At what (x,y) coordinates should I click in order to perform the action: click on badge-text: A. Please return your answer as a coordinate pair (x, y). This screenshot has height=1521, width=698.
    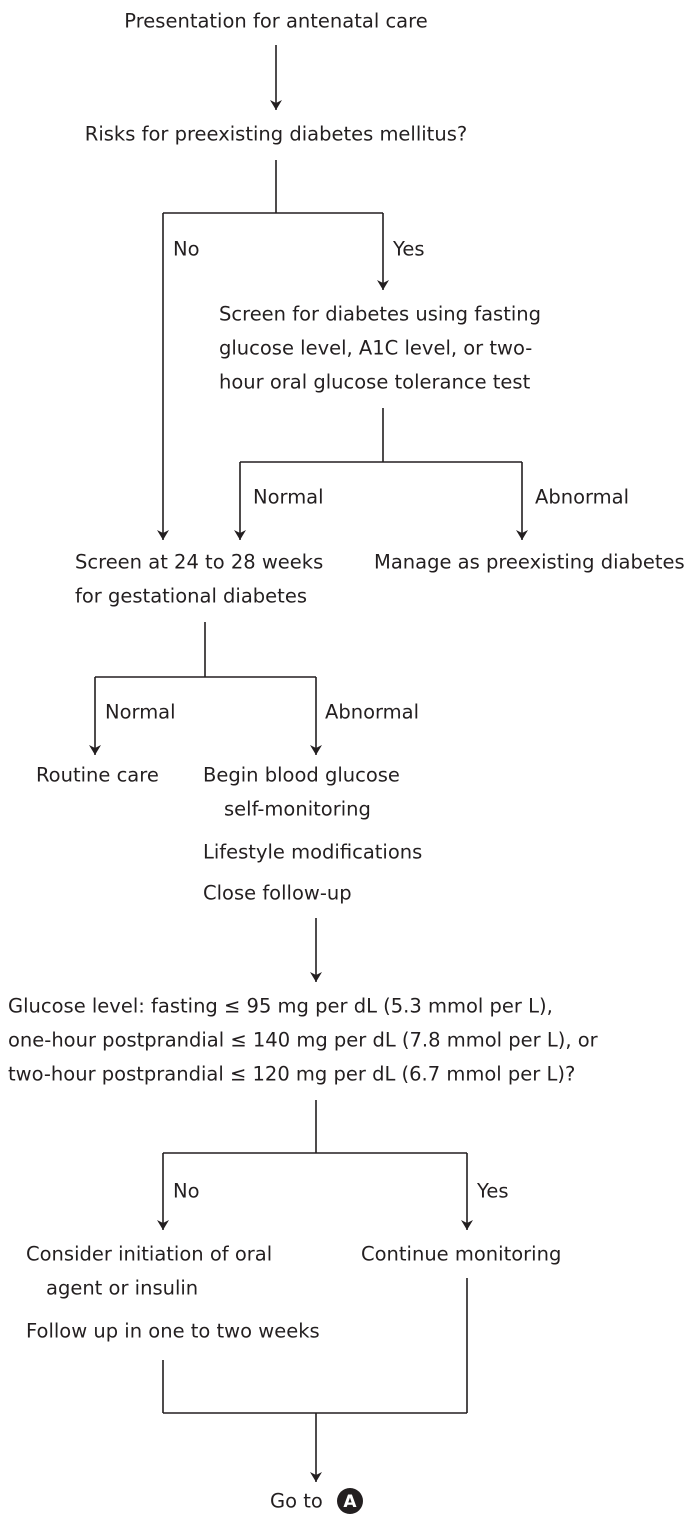
    Looking at the image, I should click on (350, 1502).